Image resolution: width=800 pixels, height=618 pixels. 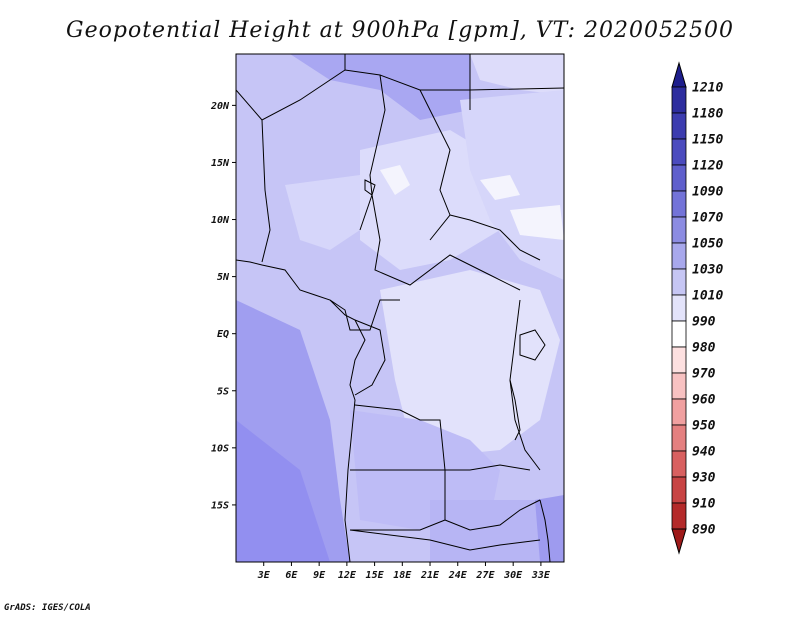 I want to click on lake-tanganyika, so click(x=515, y=410).